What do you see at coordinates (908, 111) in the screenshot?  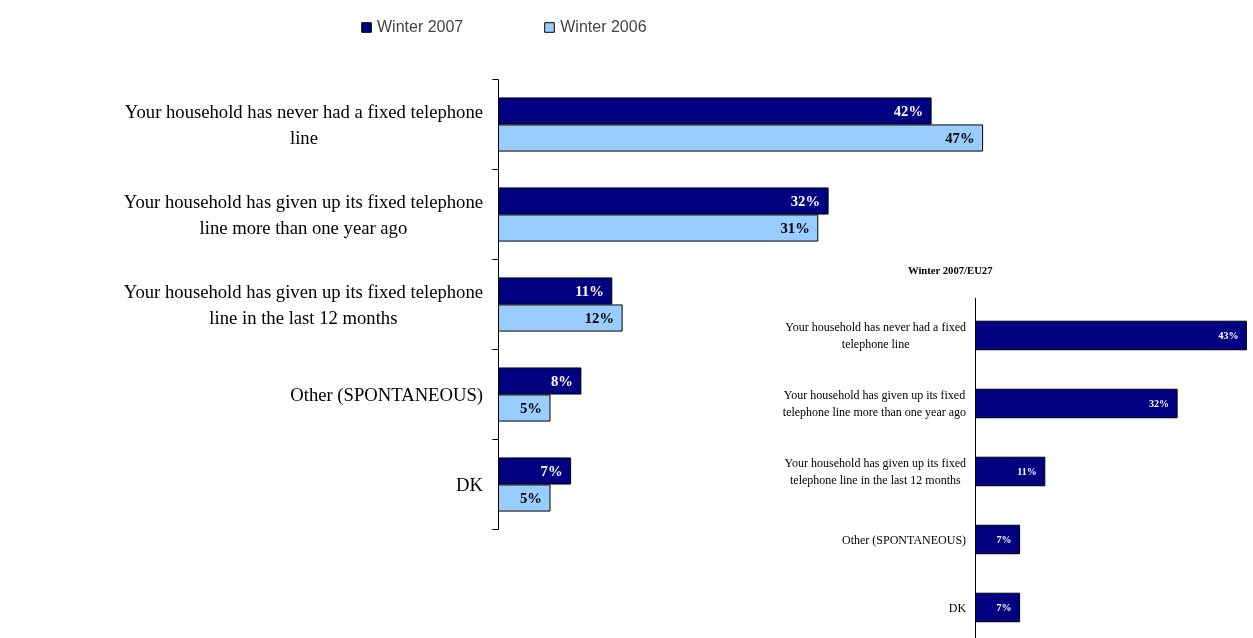 I see `data-label: 42%` at bounding box center [908, 111].